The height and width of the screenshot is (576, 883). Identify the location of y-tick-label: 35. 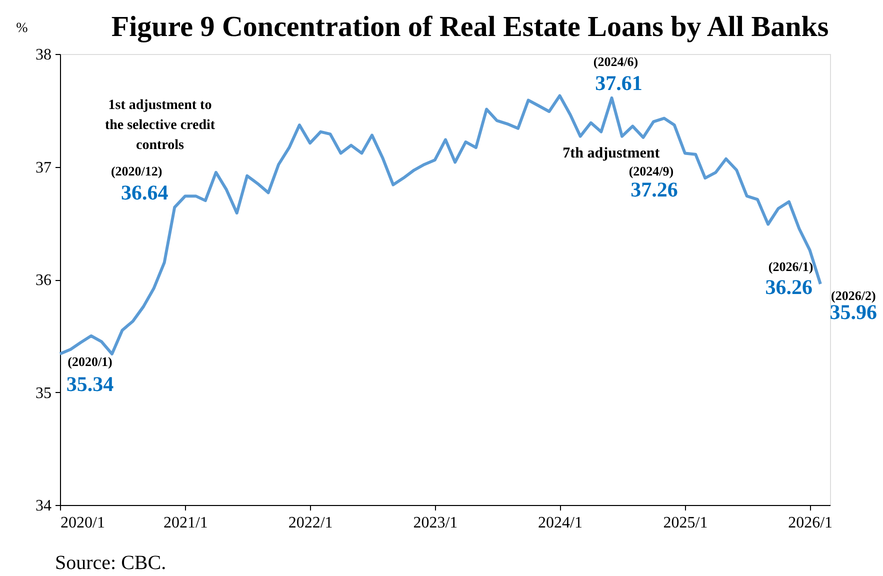
(44, 393).